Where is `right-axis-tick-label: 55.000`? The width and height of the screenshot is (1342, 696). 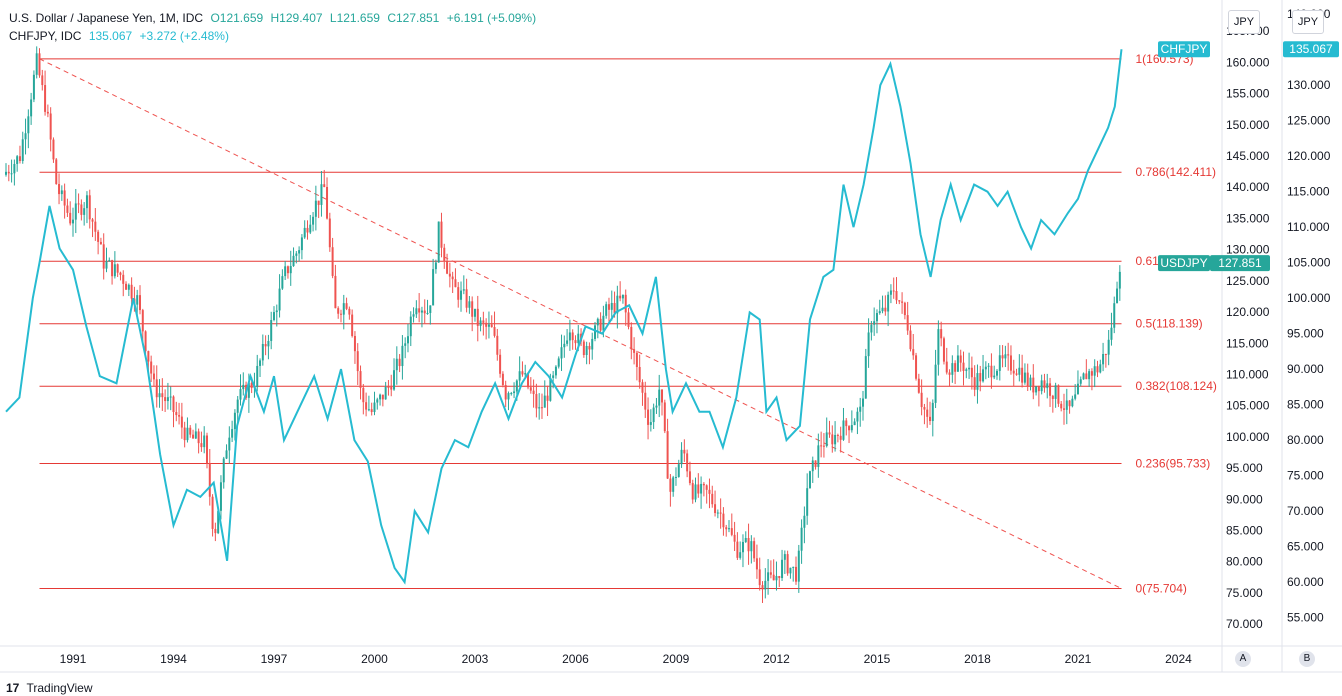 right-axis-tick-label: 55.000 is located at coordinates (1305, 618).